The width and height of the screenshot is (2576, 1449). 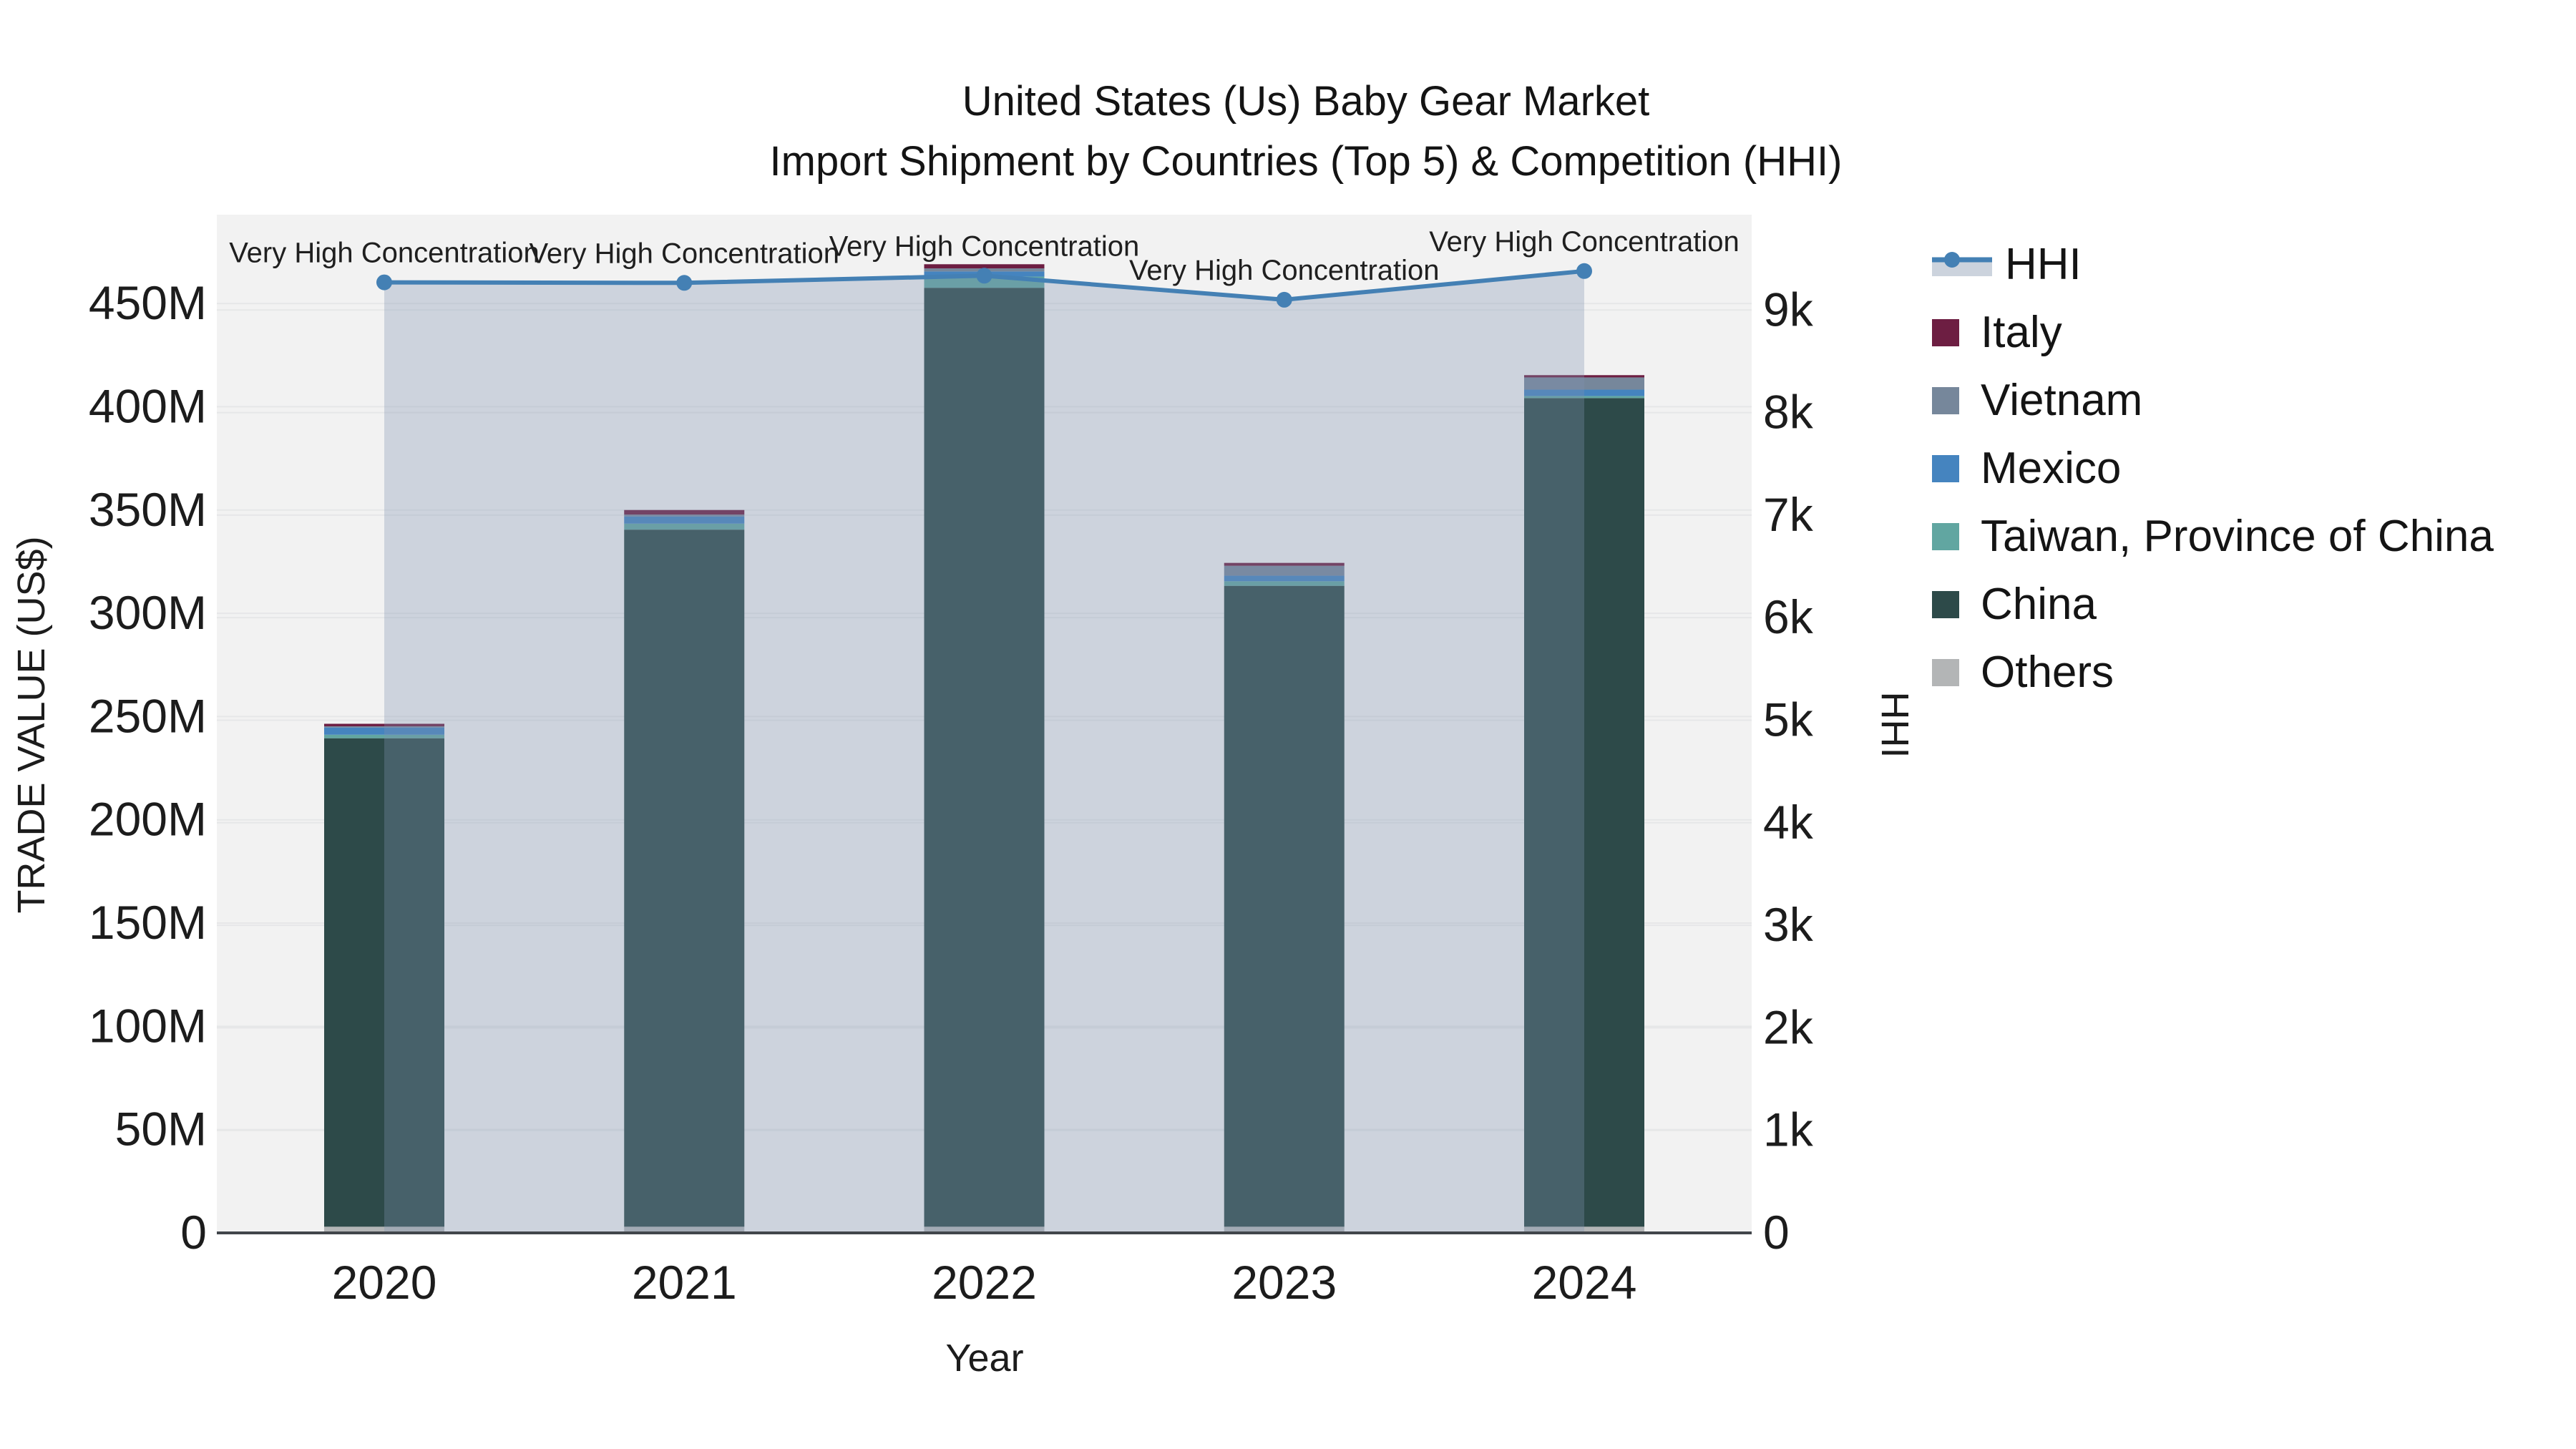 What do you see at coordinates (384, 1282) in the screenshot?
I see `x-tick-label-2020: 2020` at bounding box center [384, 1282].